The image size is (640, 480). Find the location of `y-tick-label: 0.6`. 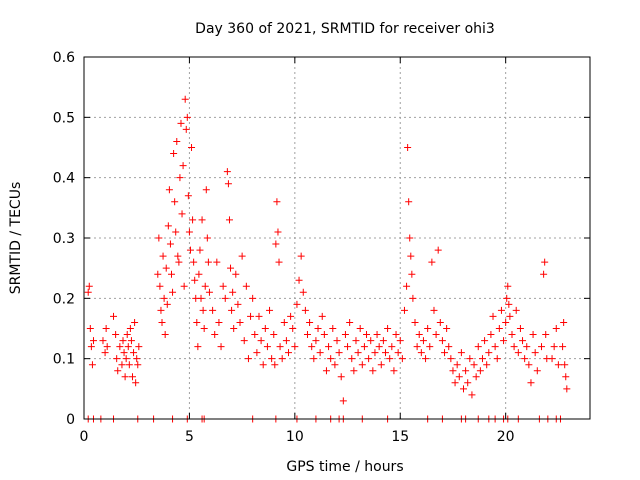

y-tick-label: 0.6 is located at coordinates (64, 58).